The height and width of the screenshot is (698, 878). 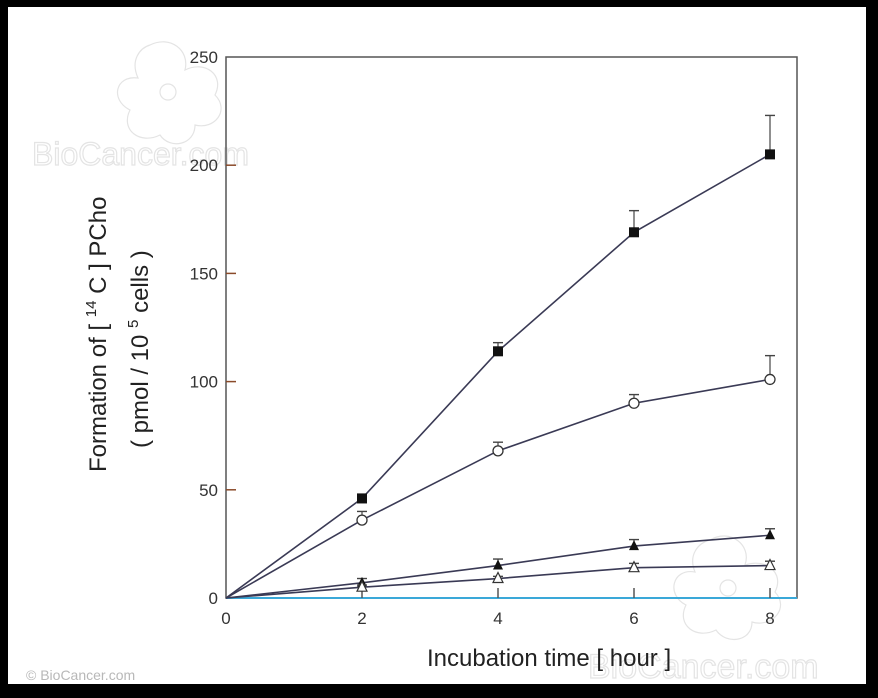 I want to click on svg-text:( pmol / 10 5 cell: ( pmol / 10 5 cells ), so click(x=135, y=349).